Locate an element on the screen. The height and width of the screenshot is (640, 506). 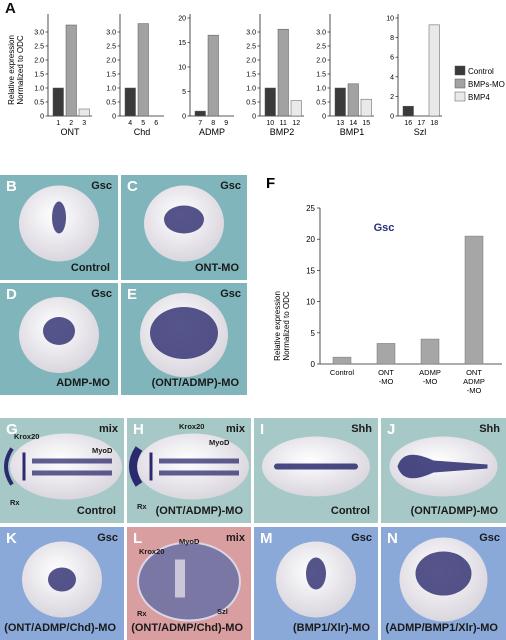
tick-label-BMP2: 2.0 is located at coordinates (251, 61).